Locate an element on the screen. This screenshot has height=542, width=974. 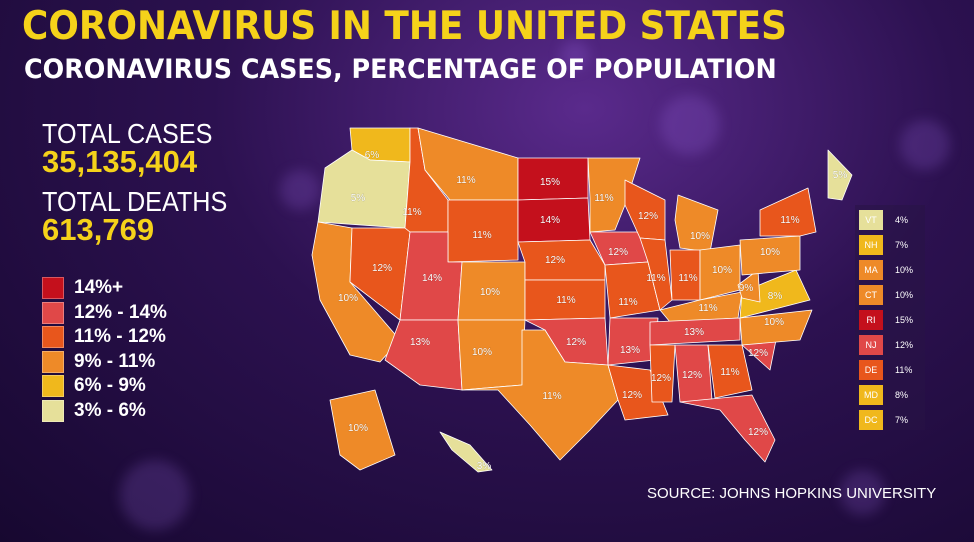
state-label-wa: 6% is located at coordinates (372, 155).